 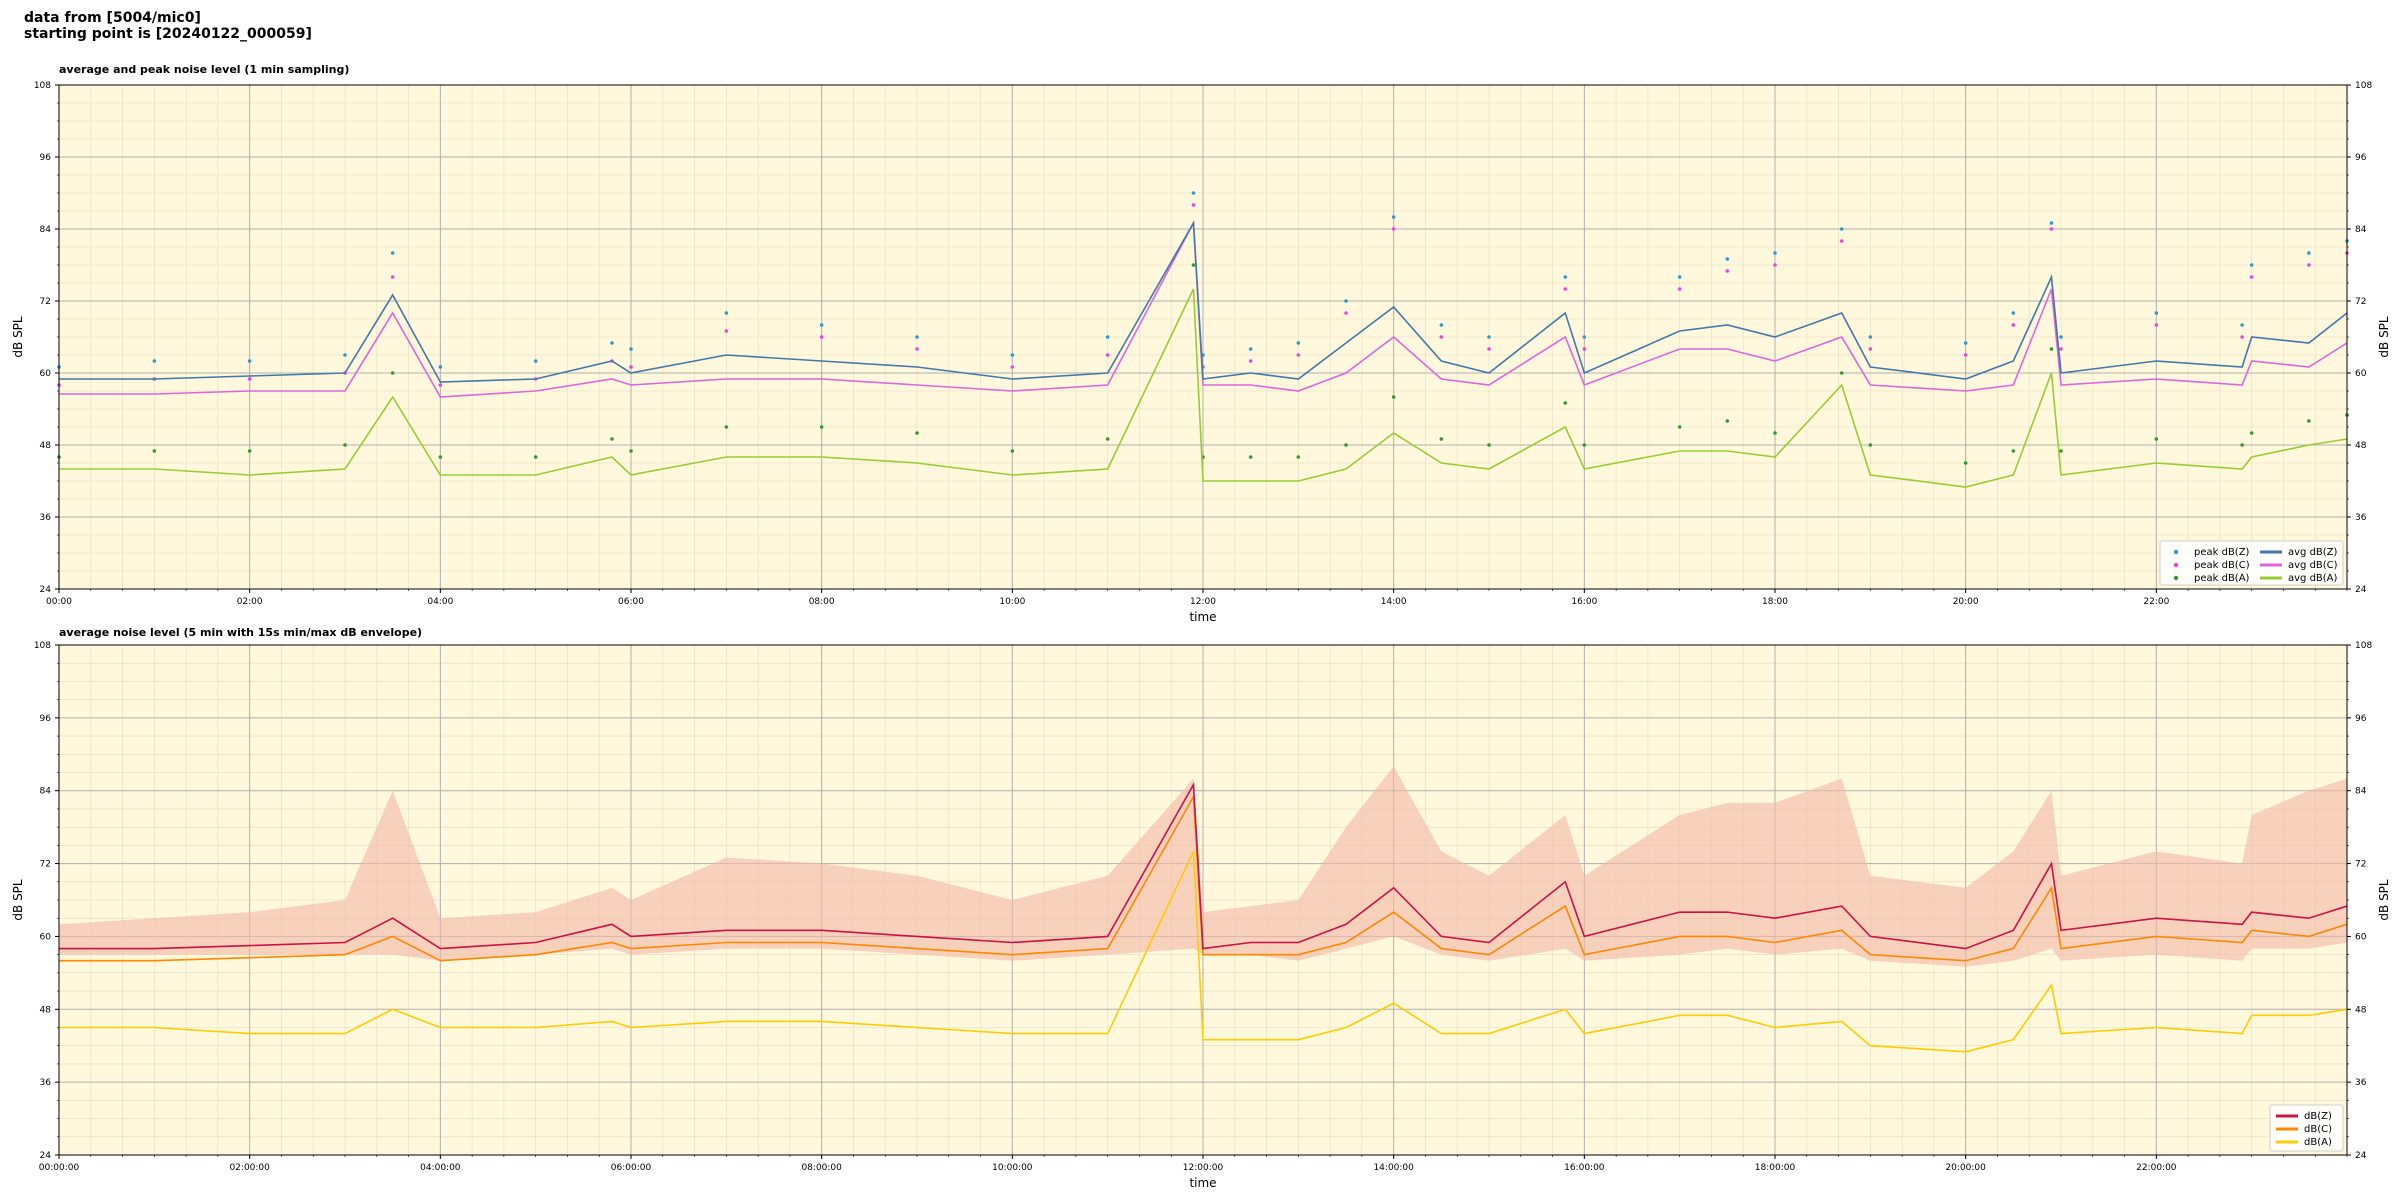 I want to click on x-tick-label: 22:00, so click(x=2156, y=602).